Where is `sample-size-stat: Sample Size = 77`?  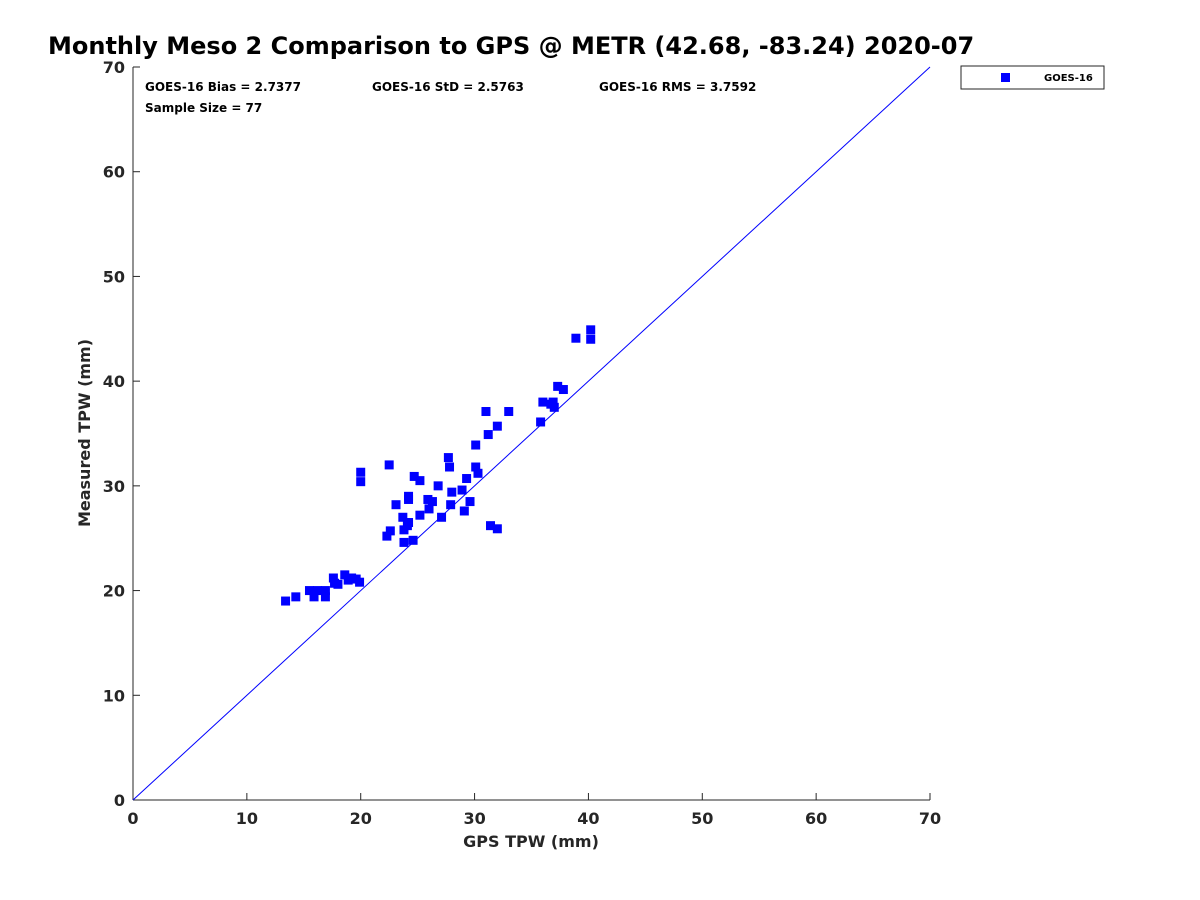 sample-size-stat: Sample Size = 77 is located at coordinates (203, 108).